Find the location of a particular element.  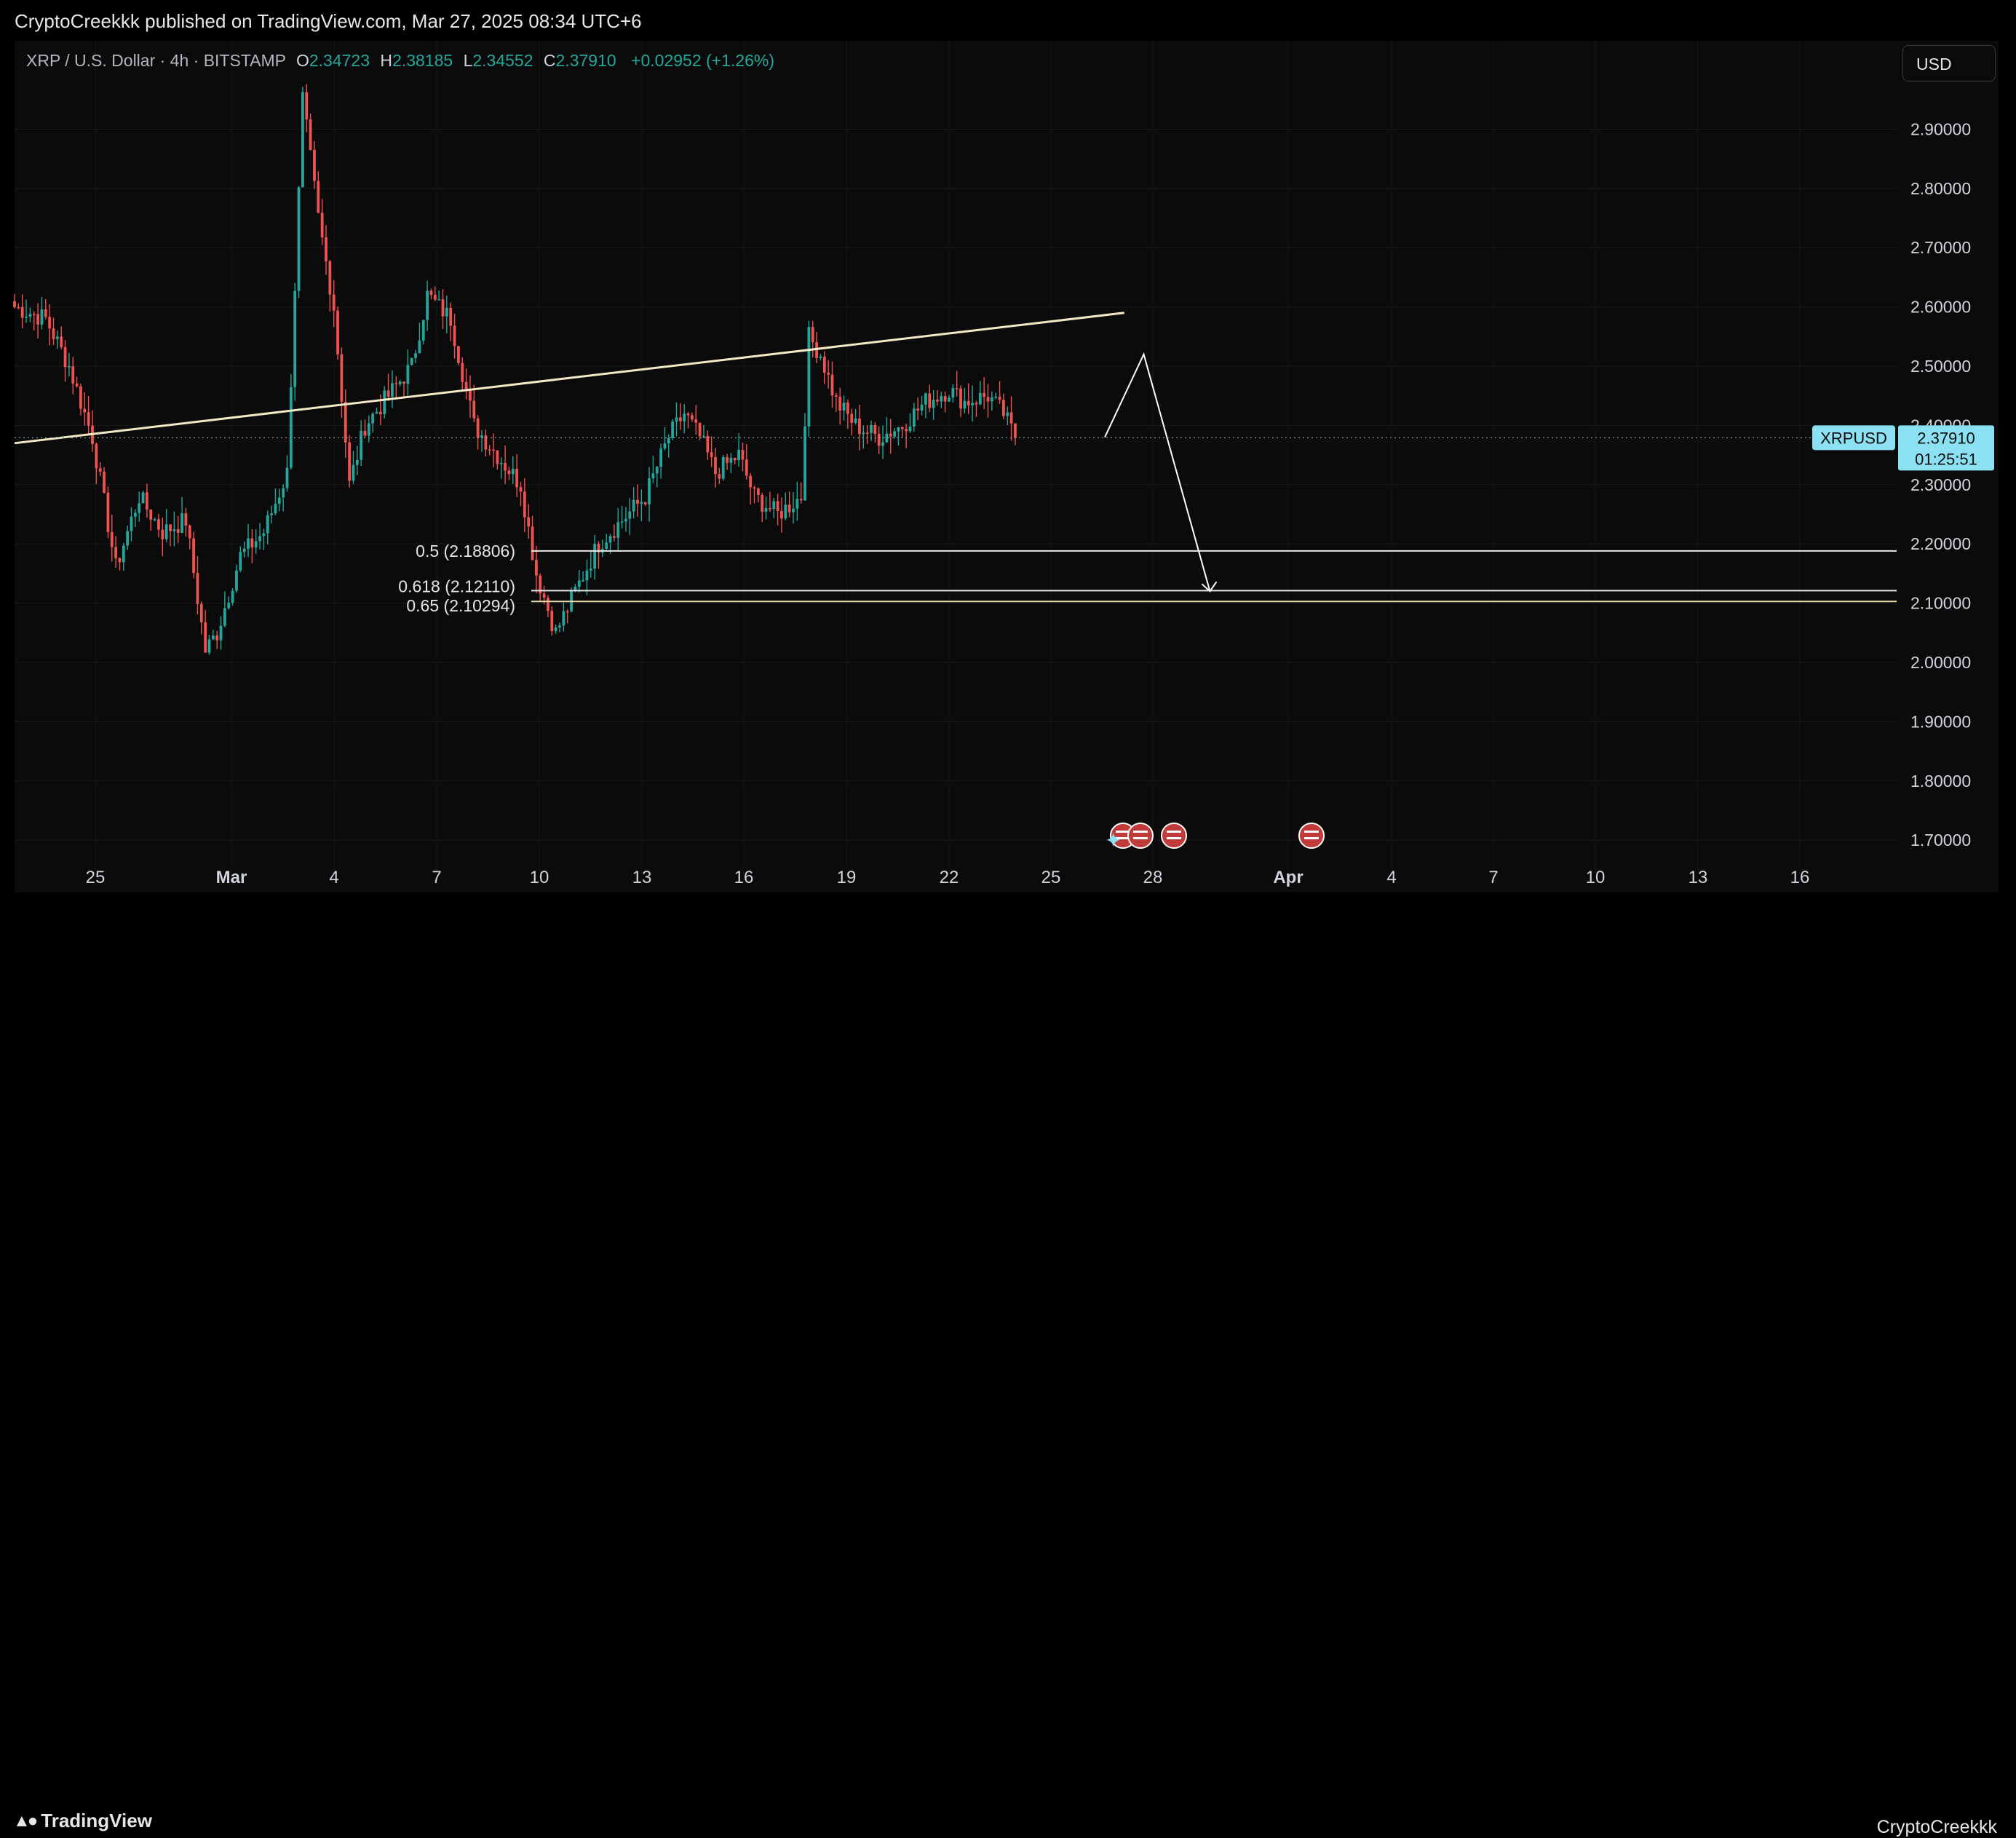

tradingview-logo: ▲● TradingView is located at coordinates (82, 1821).